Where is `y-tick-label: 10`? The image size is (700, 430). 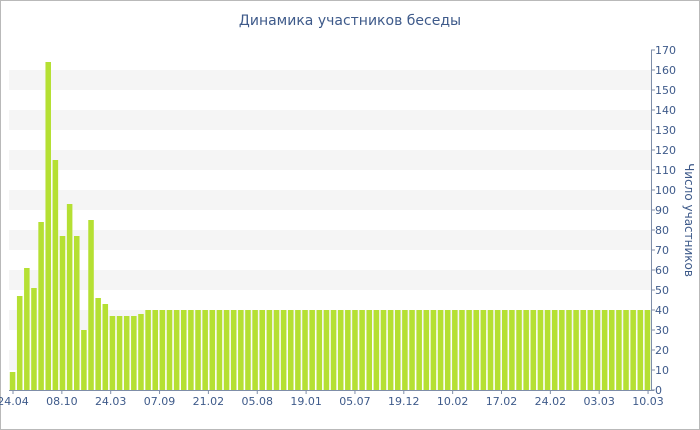 y-tick-label: 10 is located at coordinates (662, 370).